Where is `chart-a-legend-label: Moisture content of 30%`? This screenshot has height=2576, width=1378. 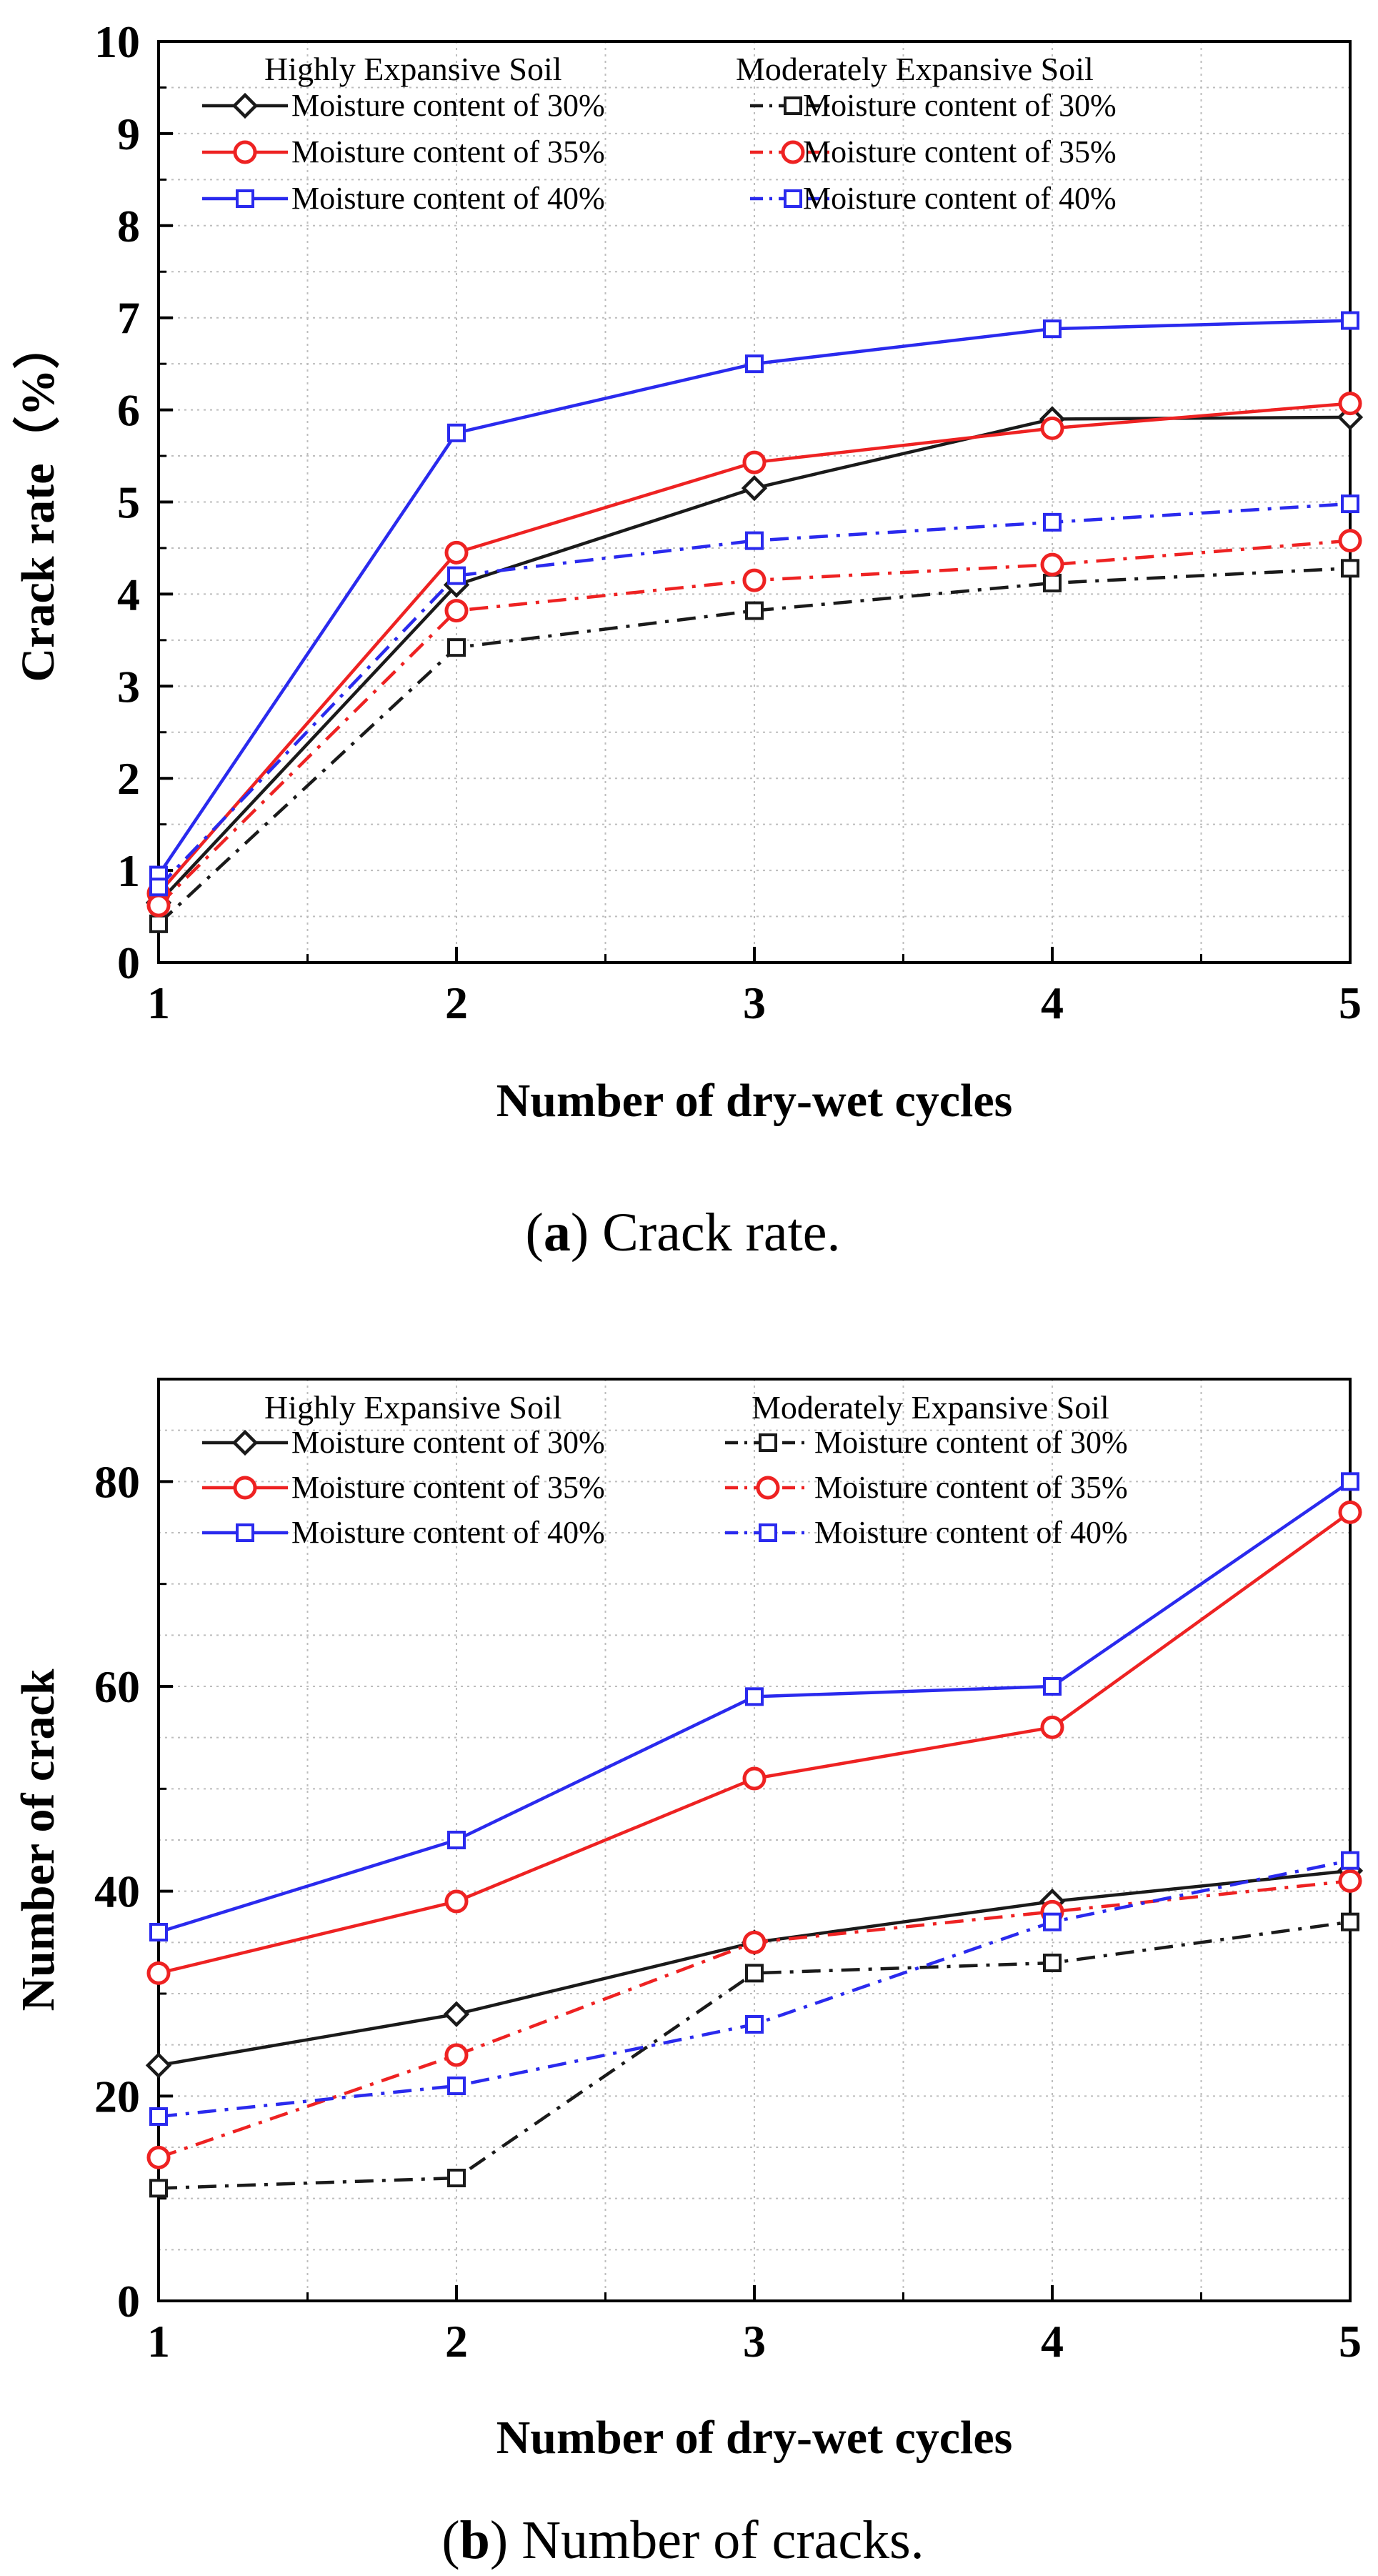 chart-a-legend-label: Moisture content of 30% is located at coordinates (960, 105).